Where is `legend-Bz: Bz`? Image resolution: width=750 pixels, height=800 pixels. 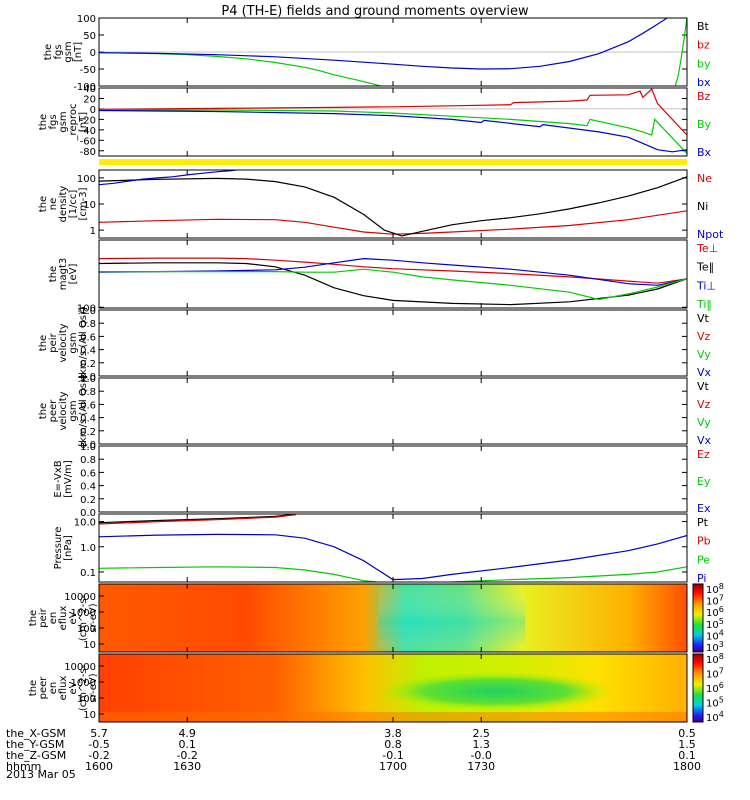
legend-Bz: Bz is located at coordinates (704, 96).